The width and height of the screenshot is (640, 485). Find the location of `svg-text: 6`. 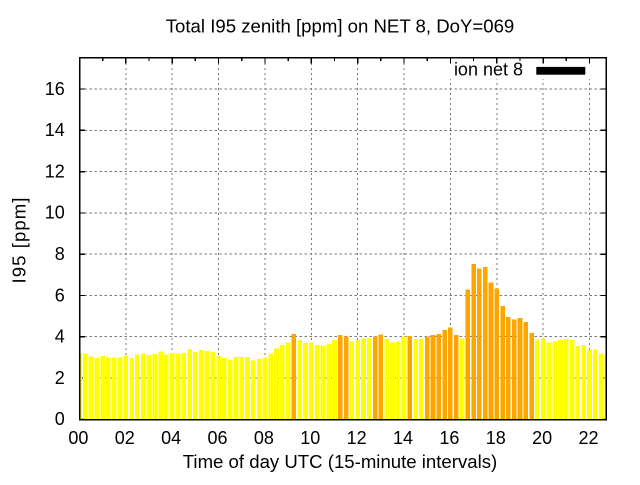

svg-text: 6 is located at coordinates (60, 295).